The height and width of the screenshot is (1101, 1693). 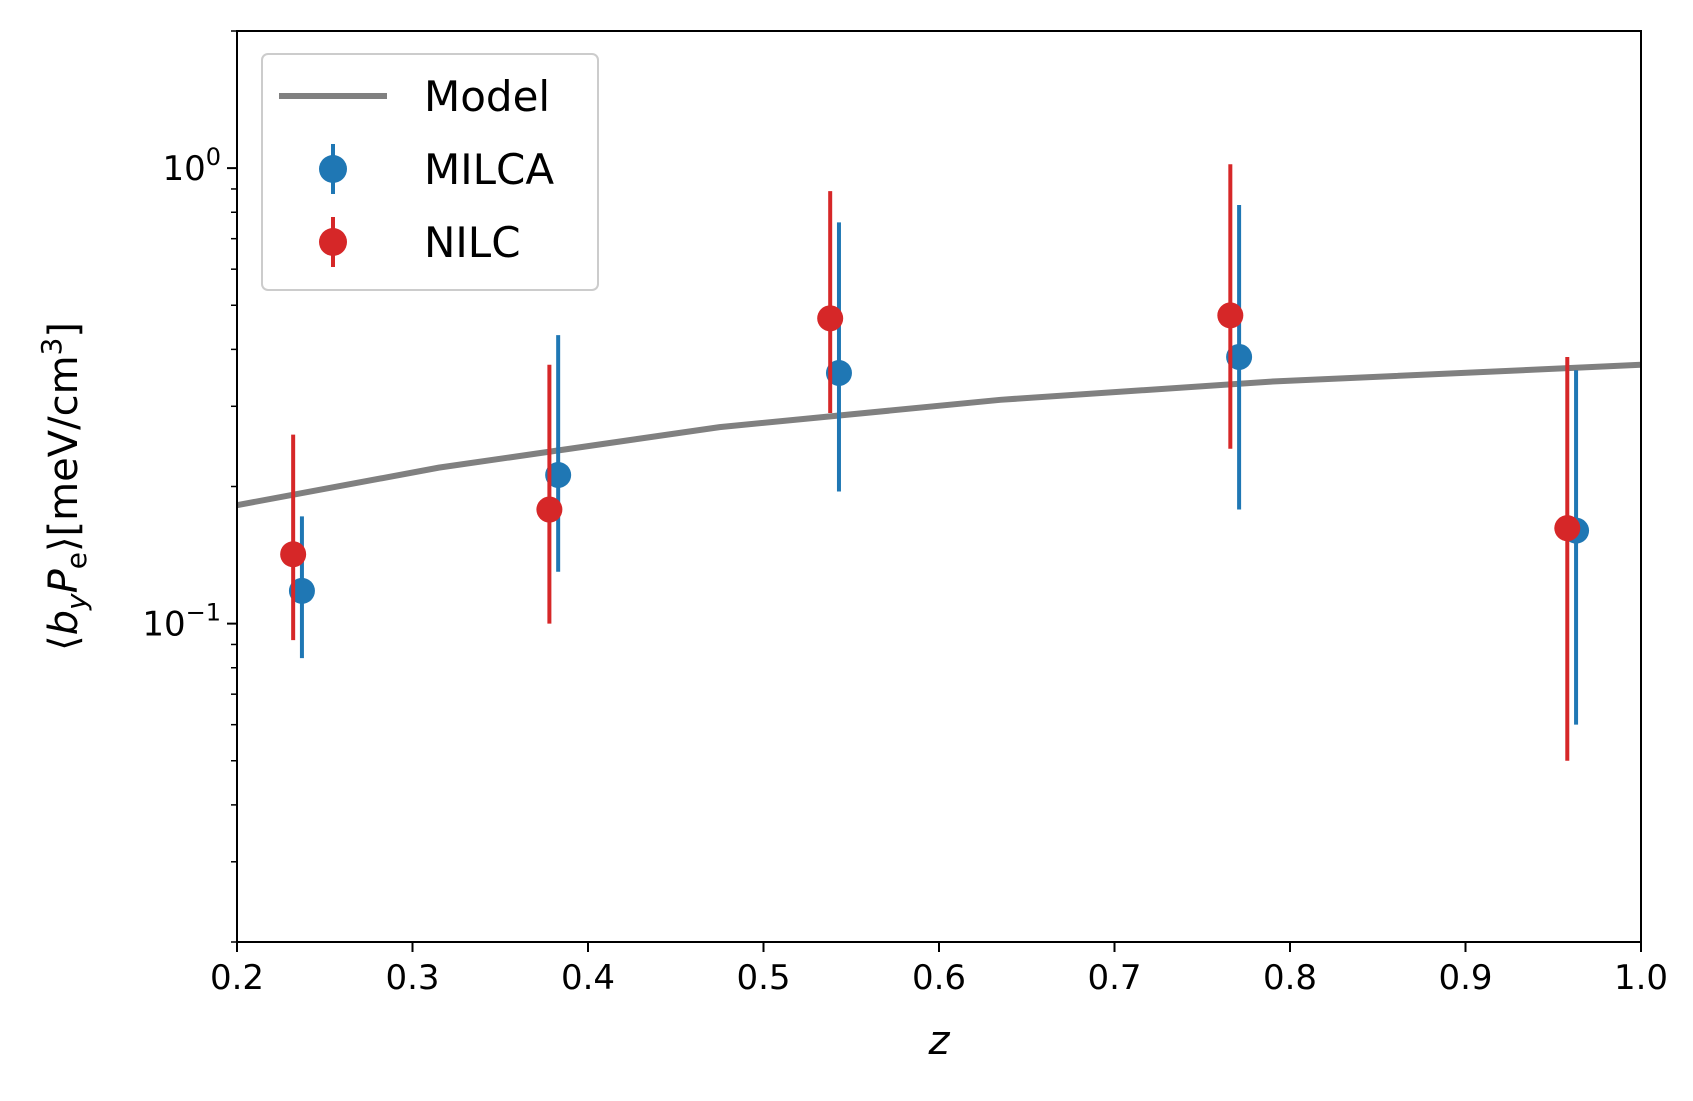 I want to click on x-axis: 0.2 0.3 0.4 0.5 0.6 0.7 0.8 0.9 1.0, so click(x=939, y=970).